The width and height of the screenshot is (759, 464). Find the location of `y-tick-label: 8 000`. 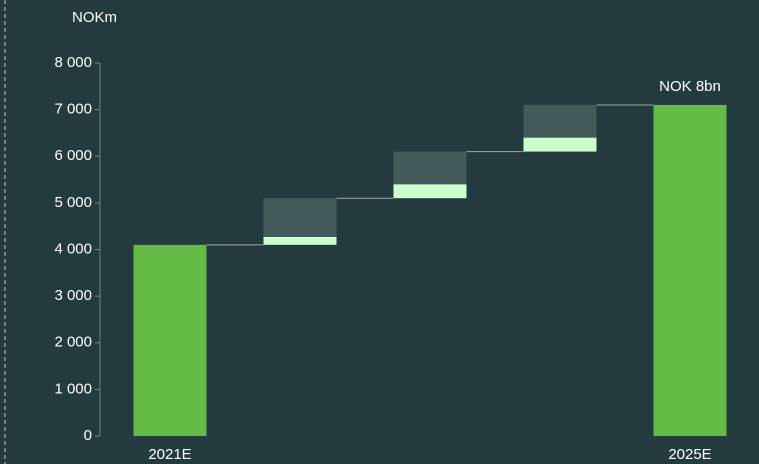

y-tick-label: 8 000 is located at coordinates (73, 62).